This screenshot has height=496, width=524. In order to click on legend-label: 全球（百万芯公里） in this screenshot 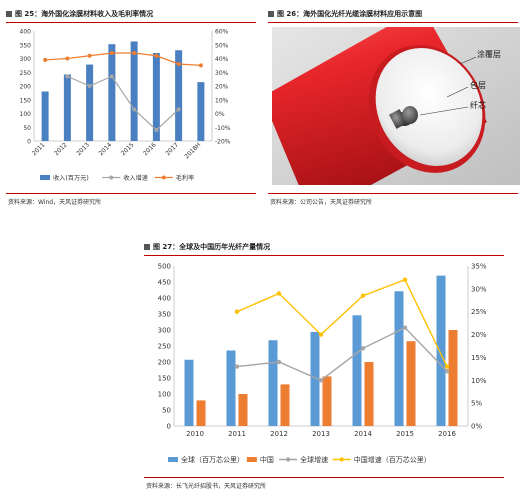, I will do `click(212, 459)`.